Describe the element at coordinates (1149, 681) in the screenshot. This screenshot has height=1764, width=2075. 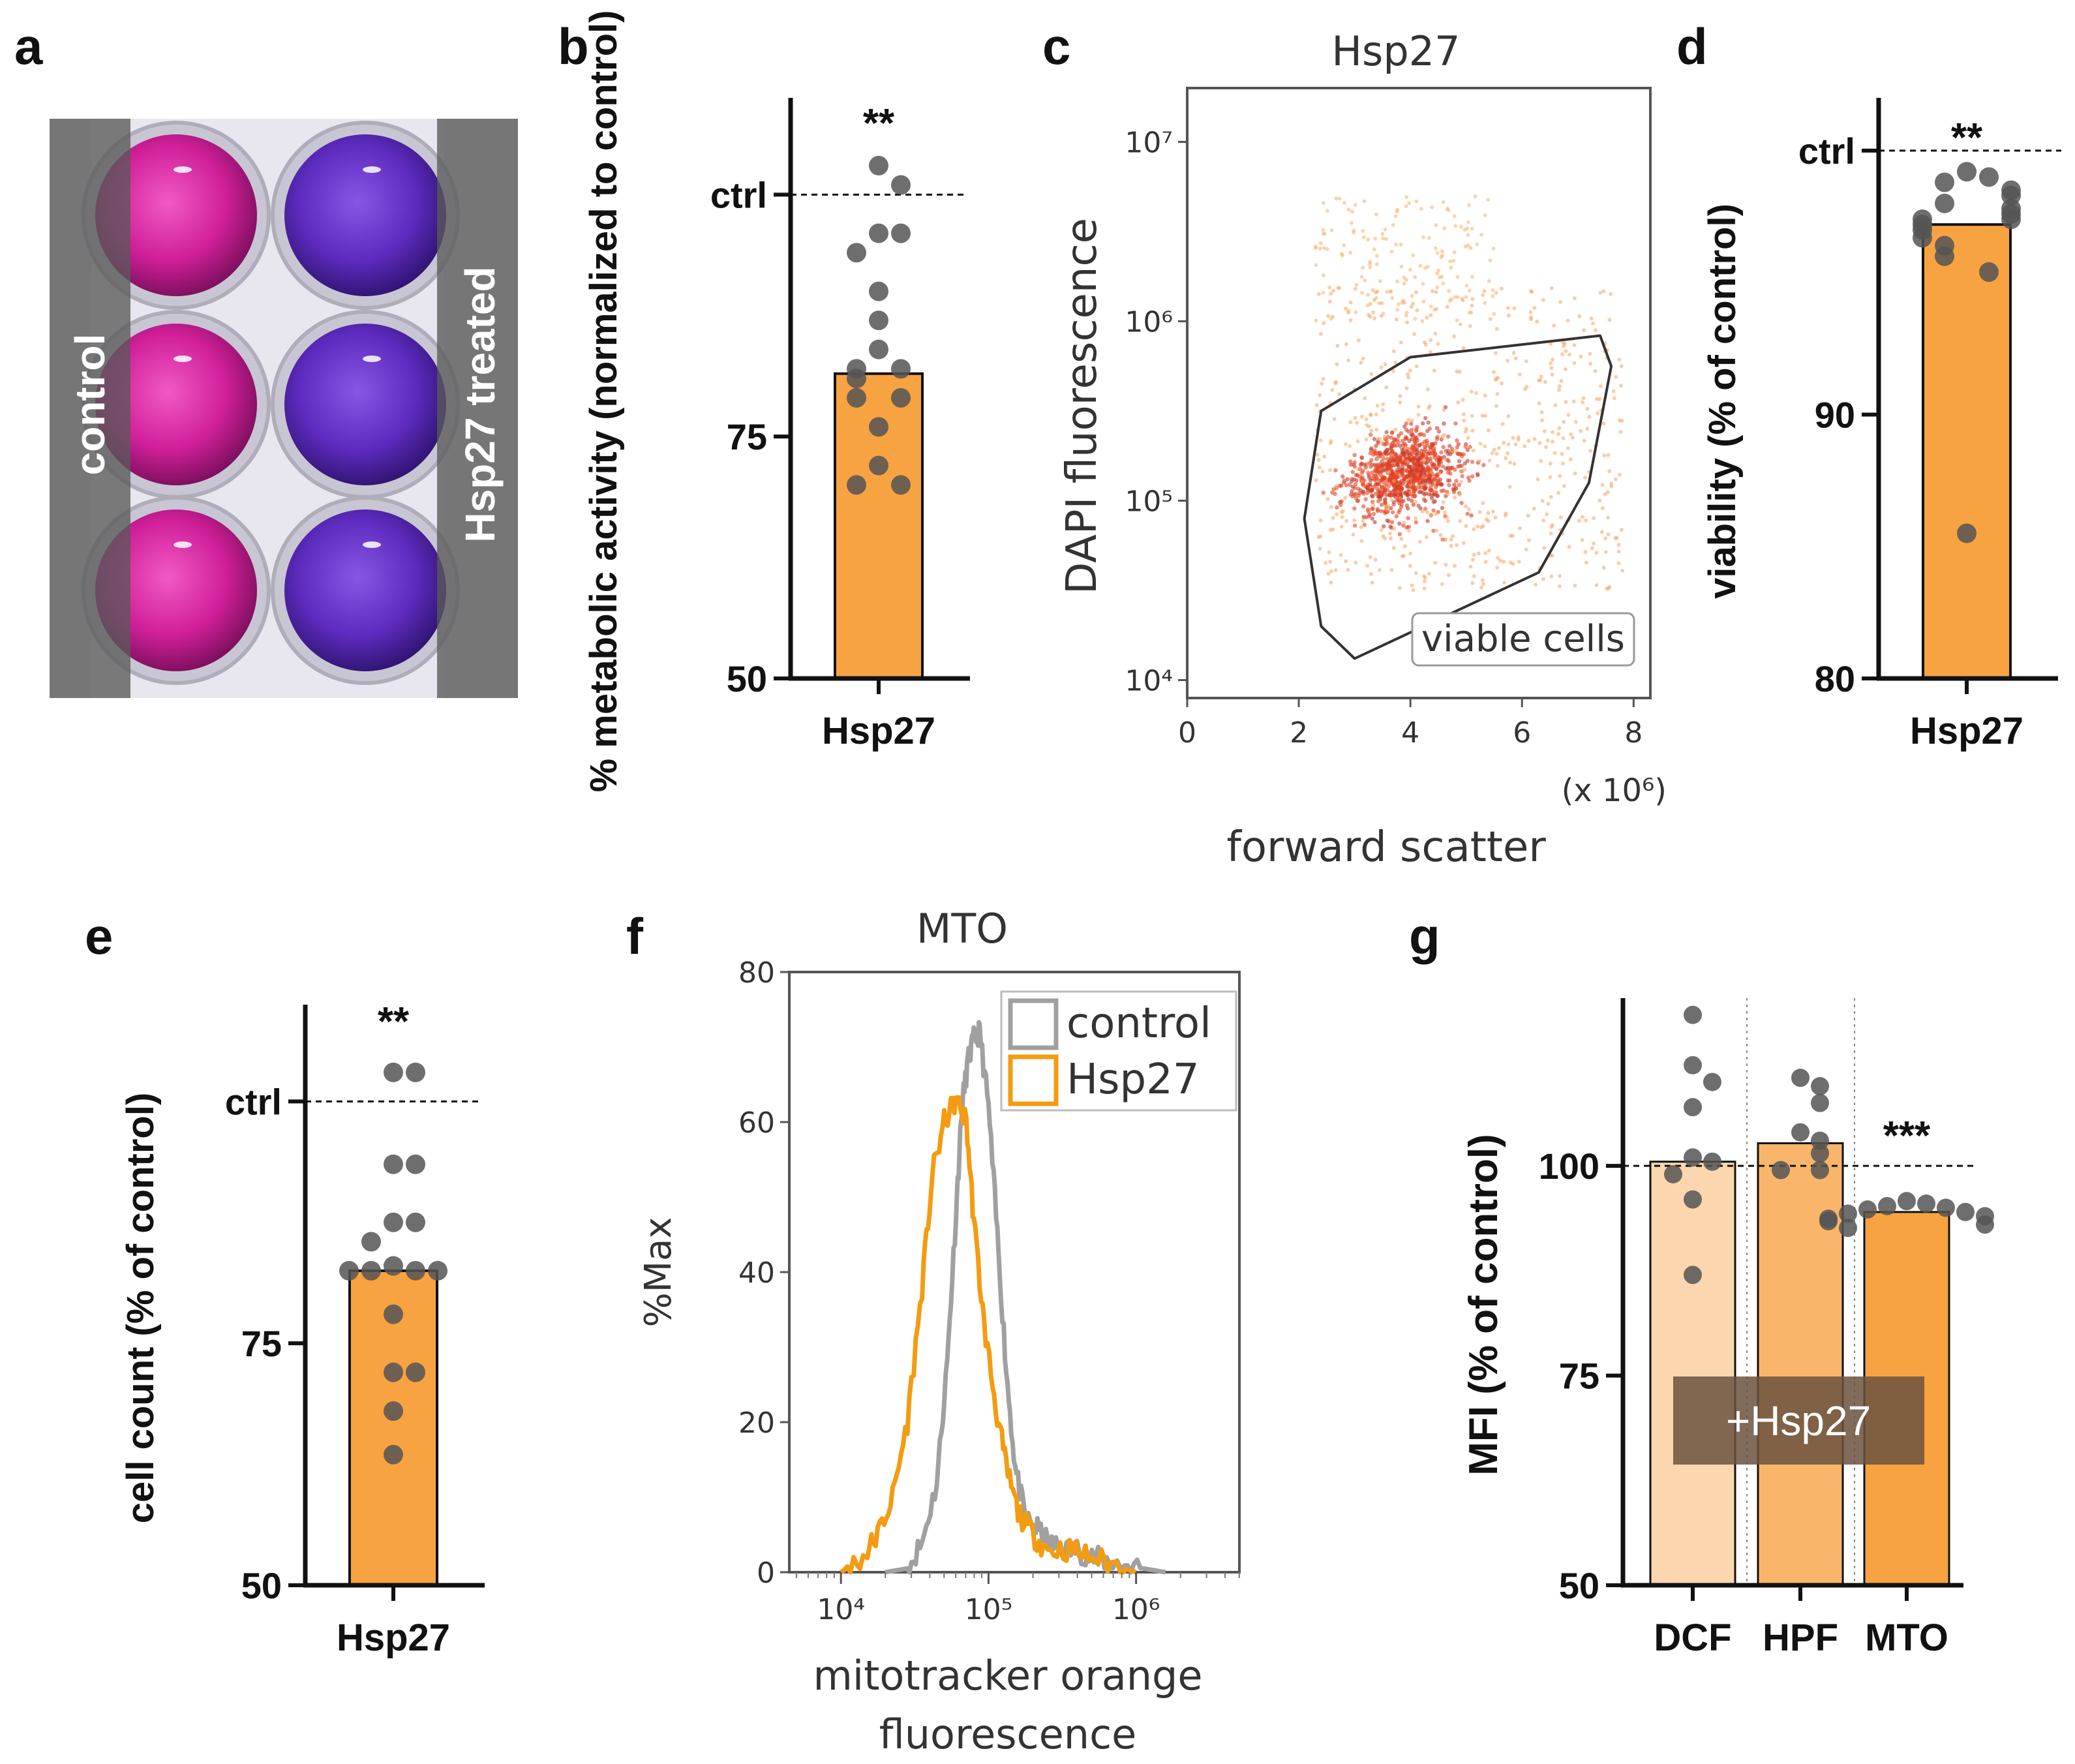
I see `y-tick-label: 10⁴` at that location.